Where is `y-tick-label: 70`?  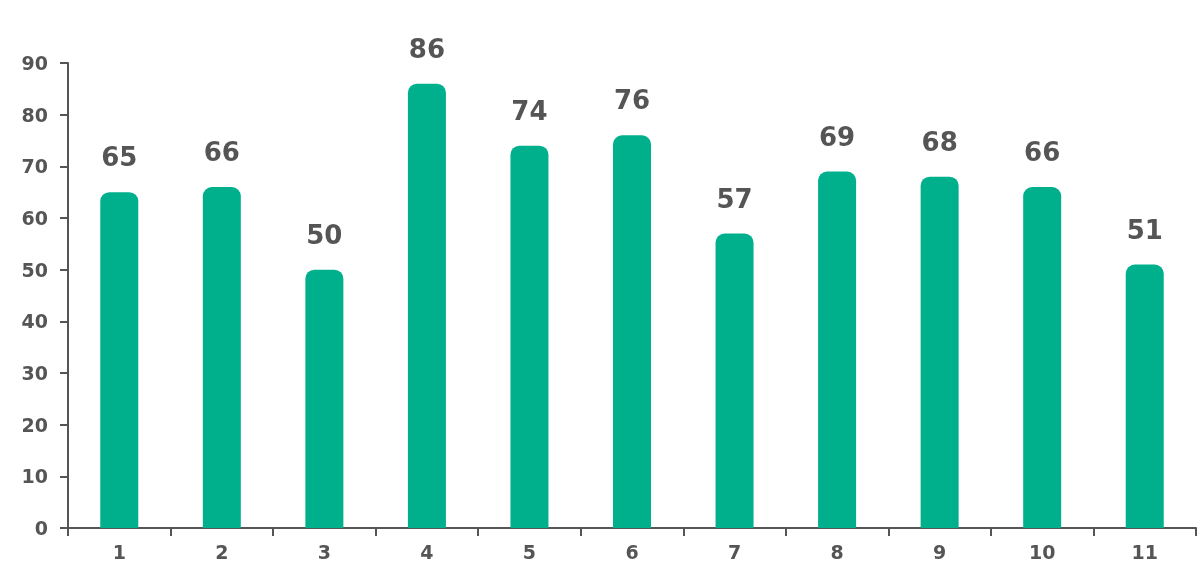
y-tick-label: 70 is located at coordinates (34, 166).